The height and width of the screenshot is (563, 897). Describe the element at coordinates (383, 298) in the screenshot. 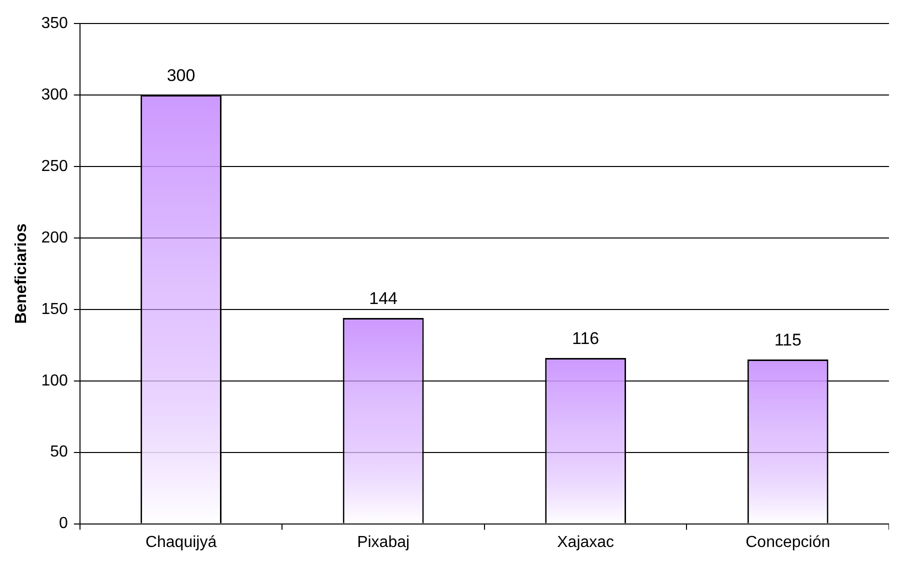

I see `data-label: 144` at that location.